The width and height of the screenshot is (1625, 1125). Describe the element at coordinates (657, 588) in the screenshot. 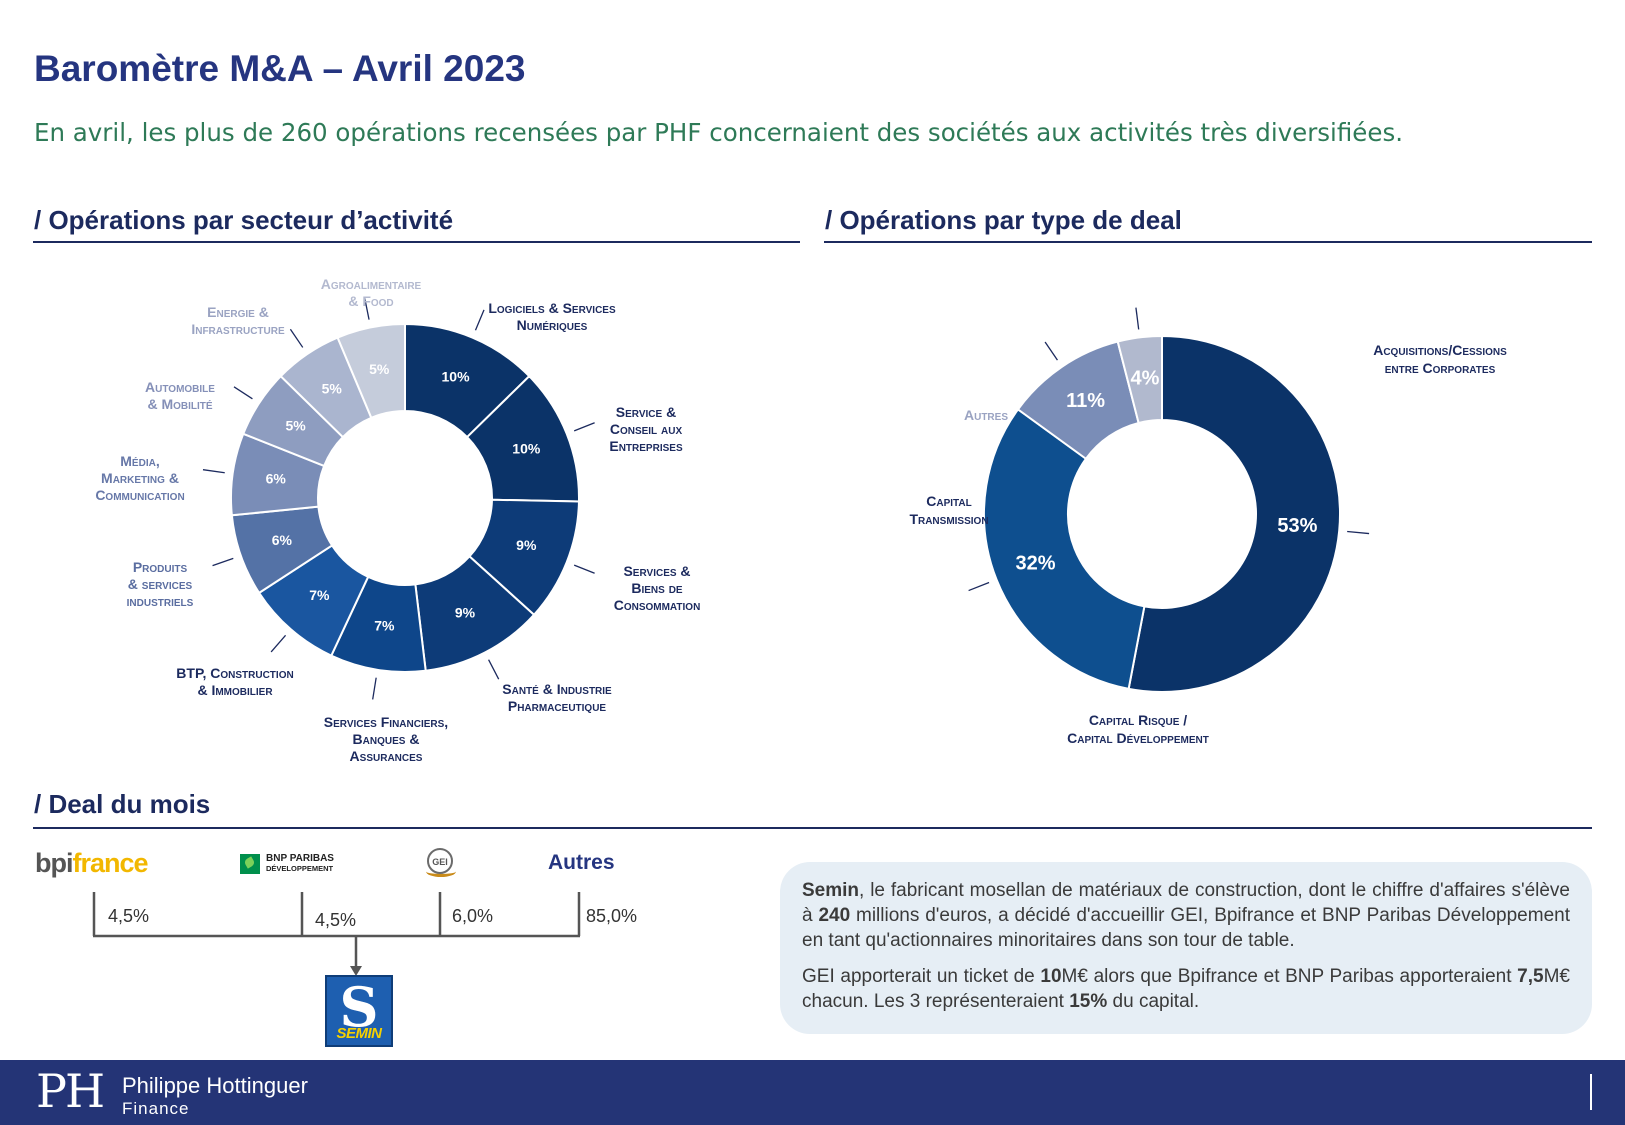

I see `slice-category-label: Services & Biens de Consommation` at that location.